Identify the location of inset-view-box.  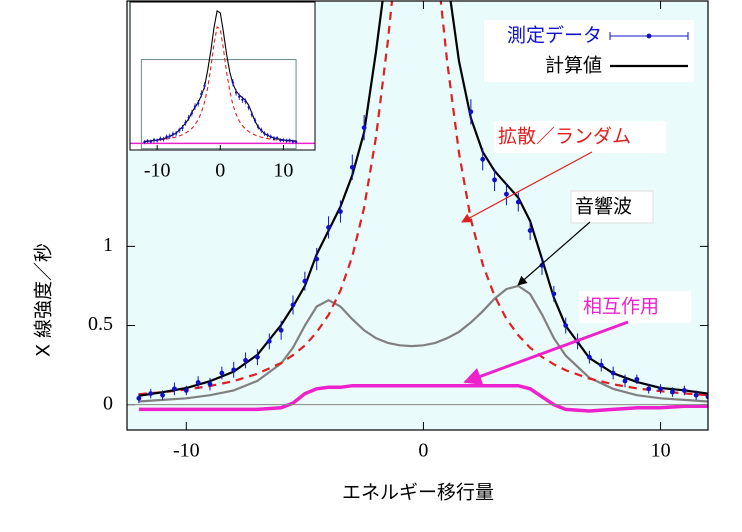
(218, 104).